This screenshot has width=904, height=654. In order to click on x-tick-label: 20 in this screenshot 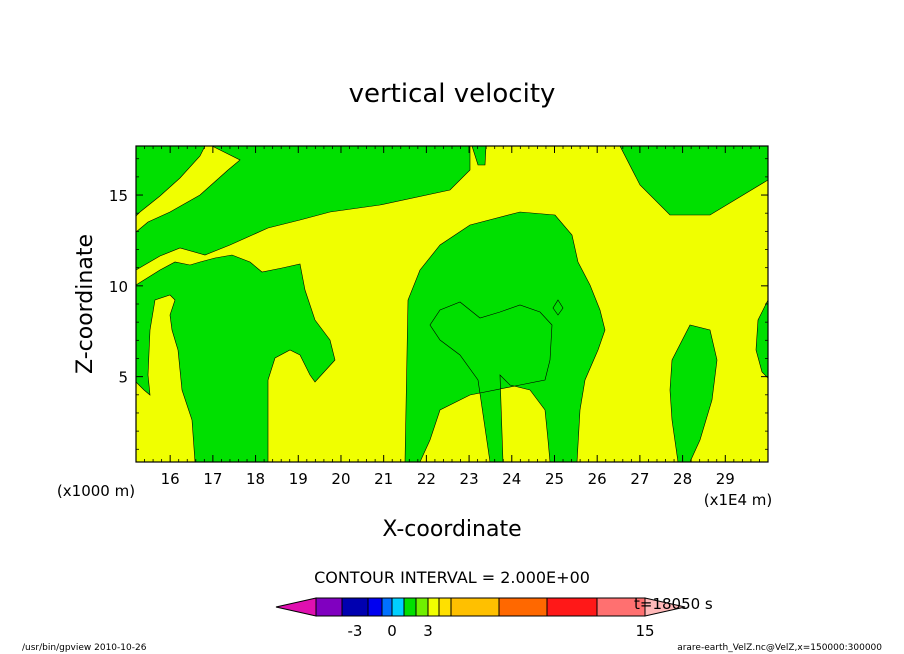, I will do `click(340, 479)`.